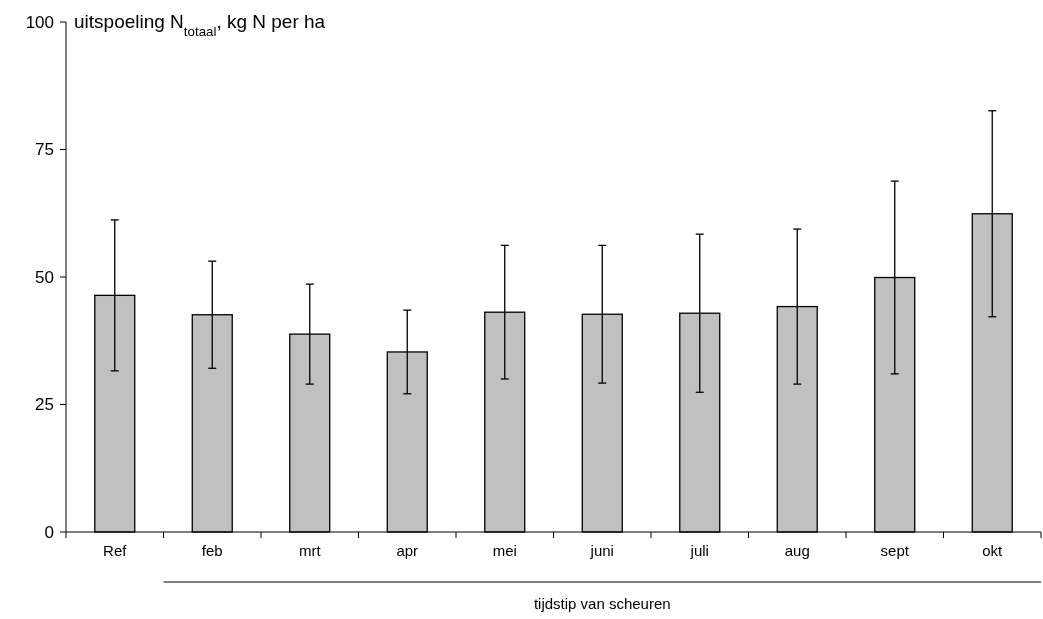 The width and height of the screenshot is (1043, 619). Describe the element at coordinates (407, 550) in the screenshot. I see `x-tick-label: apr` at that location.